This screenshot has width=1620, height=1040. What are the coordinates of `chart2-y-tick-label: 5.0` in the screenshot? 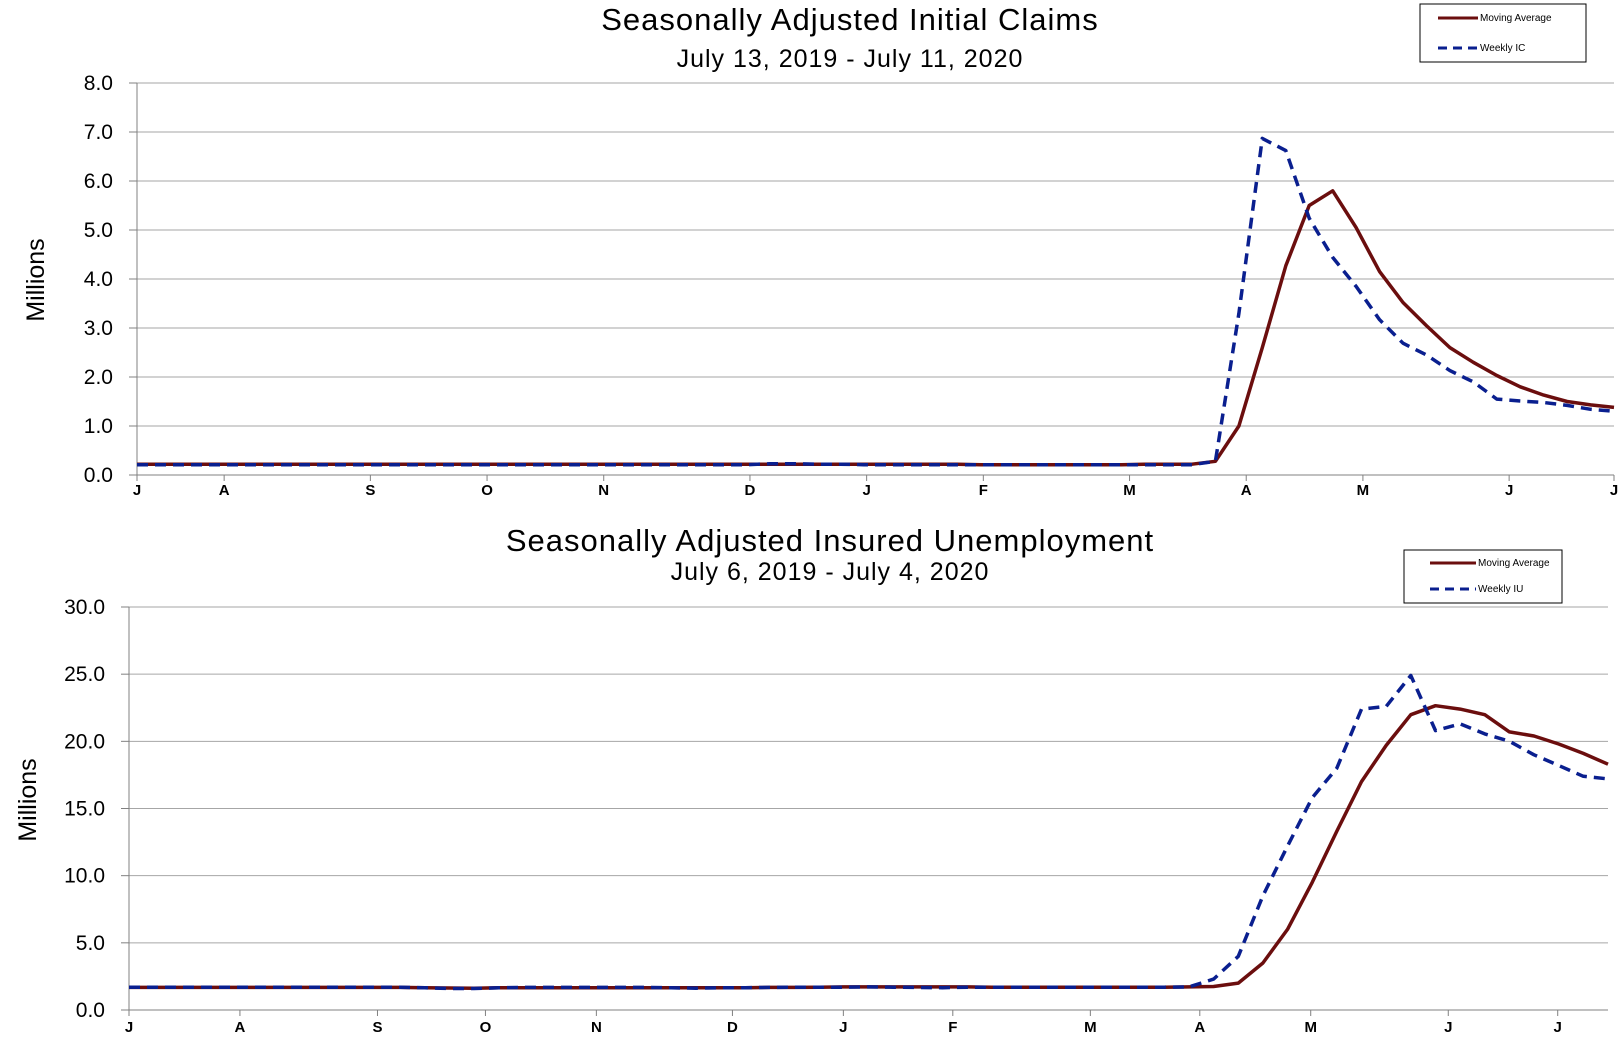 It's located at (90, 943).